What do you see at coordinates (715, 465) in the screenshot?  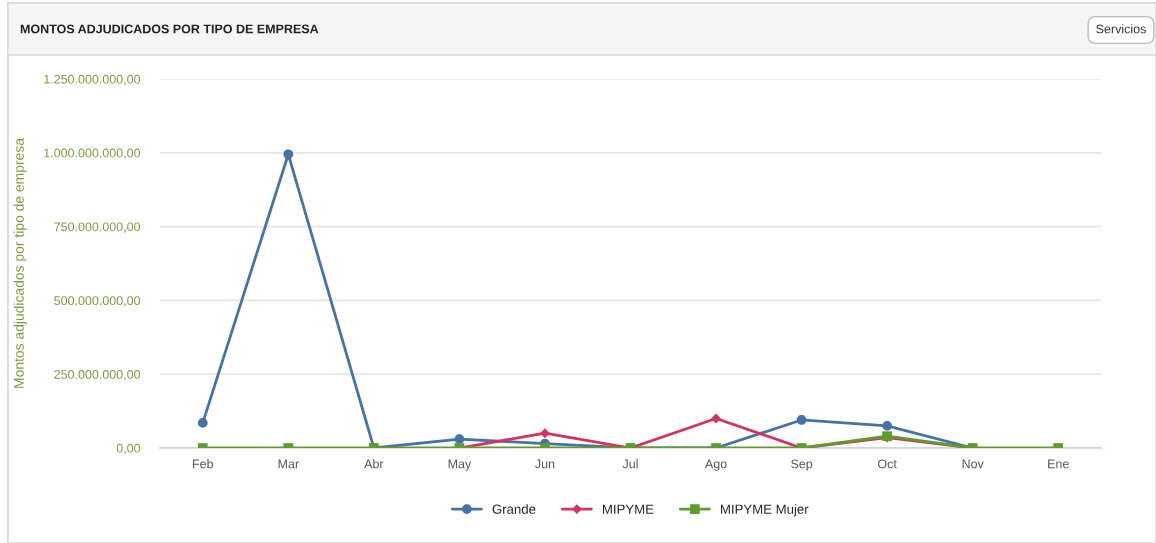 I see `x-tick-label: Ago` at bounding box center [715, 465].